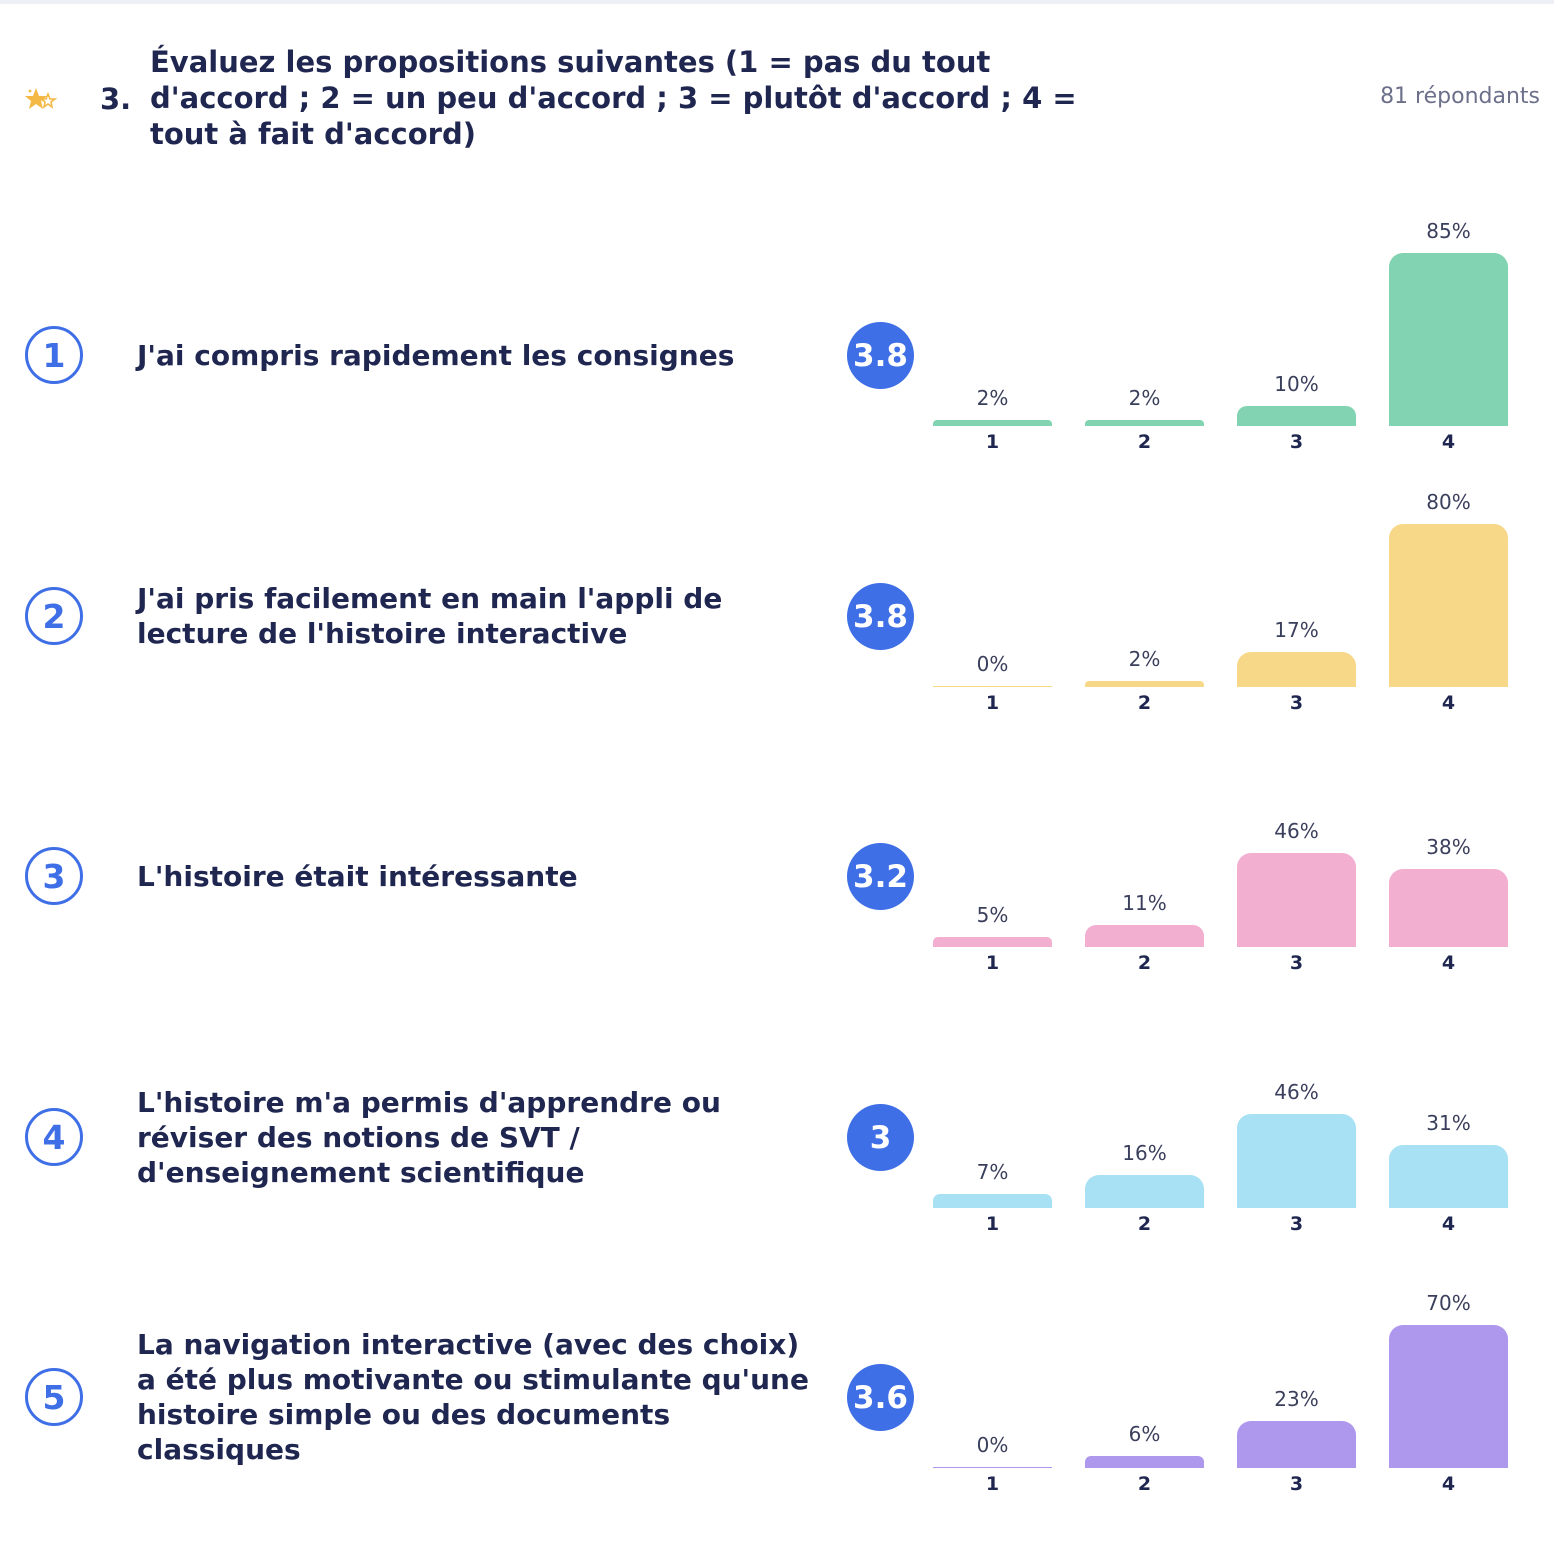 This screenshot has width=1554, height=1556. Describe the element at coordinates (54, 1137) in the screenshot. I see `statement-index-badge: 4` at that location.